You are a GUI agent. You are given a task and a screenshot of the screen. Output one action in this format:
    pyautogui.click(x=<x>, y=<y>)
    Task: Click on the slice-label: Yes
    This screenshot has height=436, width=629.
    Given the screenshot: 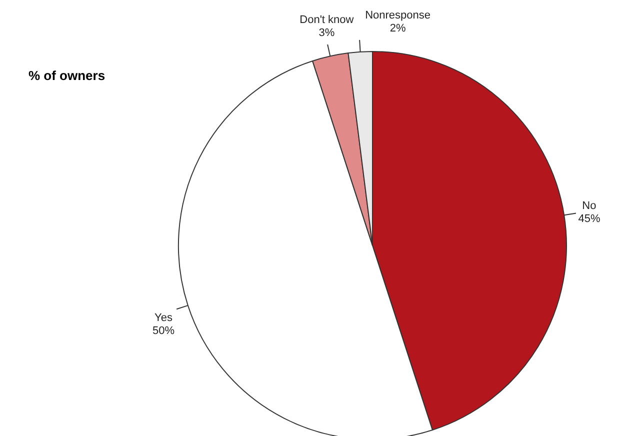 What is the action you would take?
    pyautogui.click(x=163, y=318)
    